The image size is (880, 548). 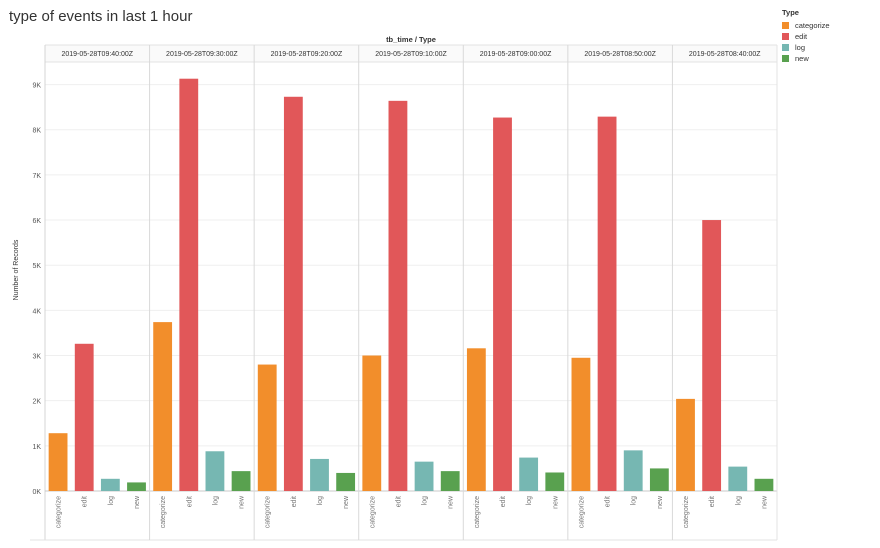 What do you see at coordinates (785, 25) in the screenshot?
I see `legend-swatch-categorize` at bounding box center [785, 25].